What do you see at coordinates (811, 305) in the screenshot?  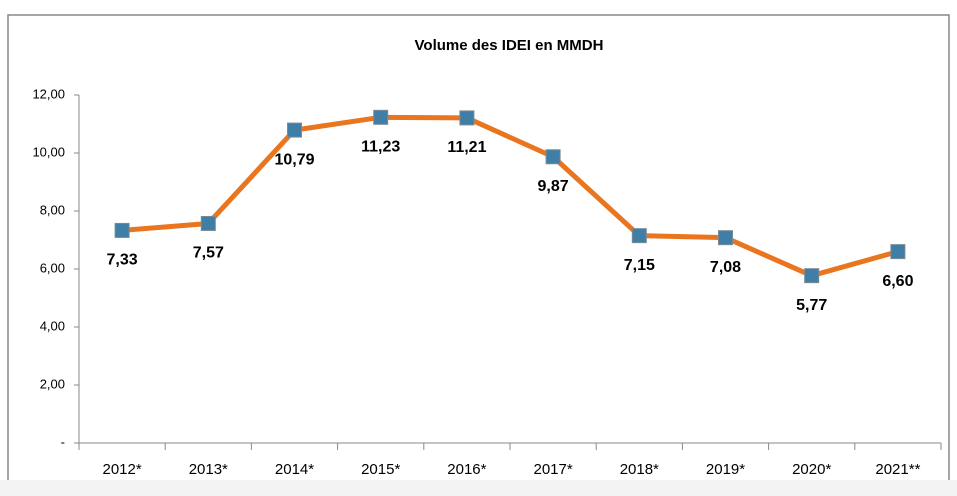 I see `data-label: 5,77` at bounding box center [811, 305].